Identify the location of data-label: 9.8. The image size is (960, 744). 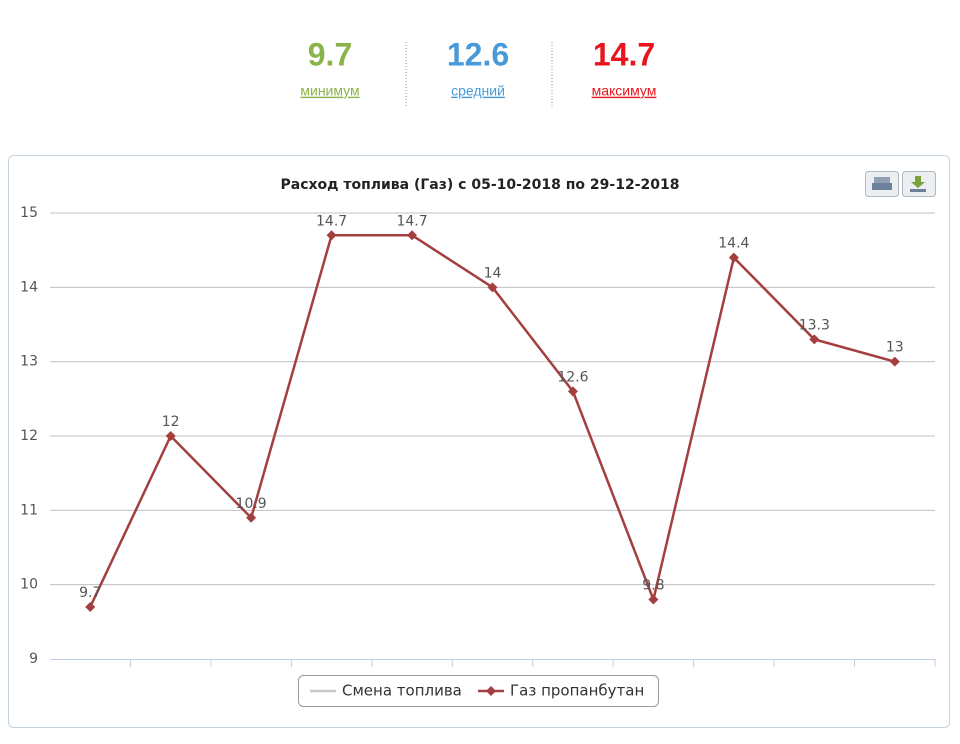
(653, 586).